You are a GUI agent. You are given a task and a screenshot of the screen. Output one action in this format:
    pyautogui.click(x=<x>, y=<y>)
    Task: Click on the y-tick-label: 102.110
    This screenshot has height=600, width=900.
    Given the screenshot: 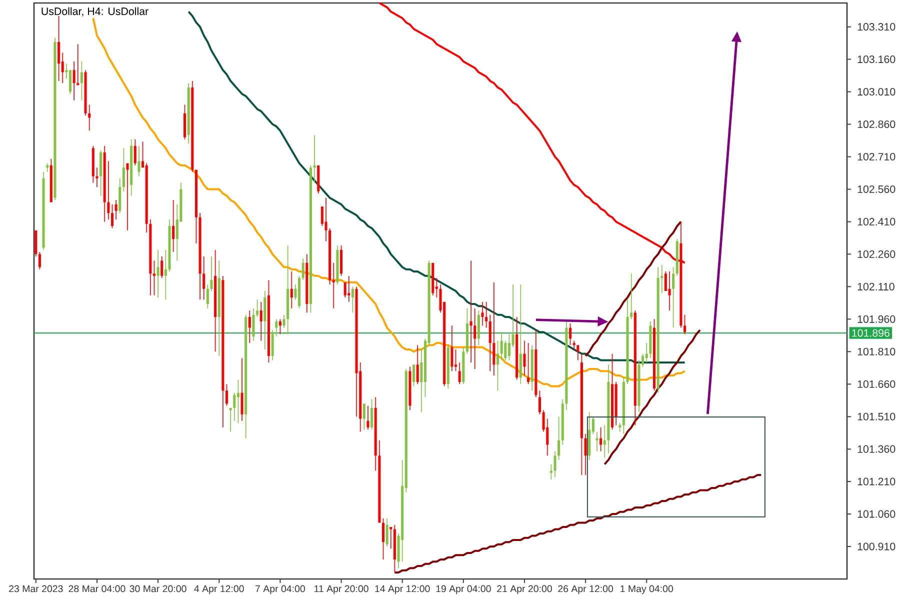 What is the action you would take?
    pyautogui.click(x=876, y=286)
    